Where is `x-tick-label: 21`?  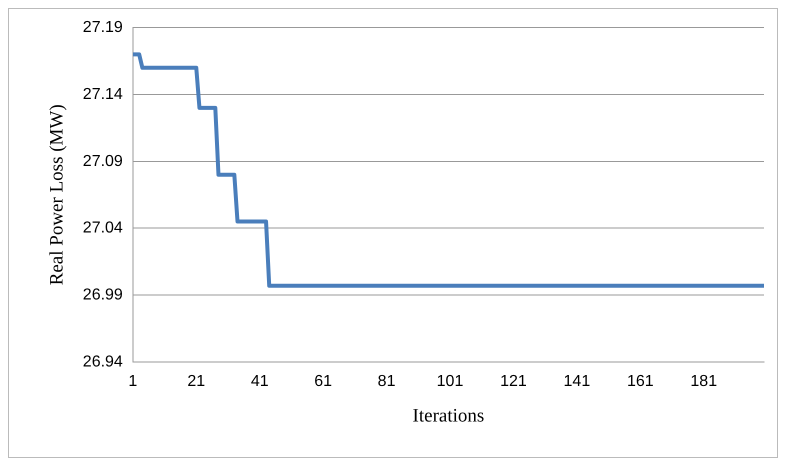
x-tick-label: 21 is located at coordinates (196, 381).